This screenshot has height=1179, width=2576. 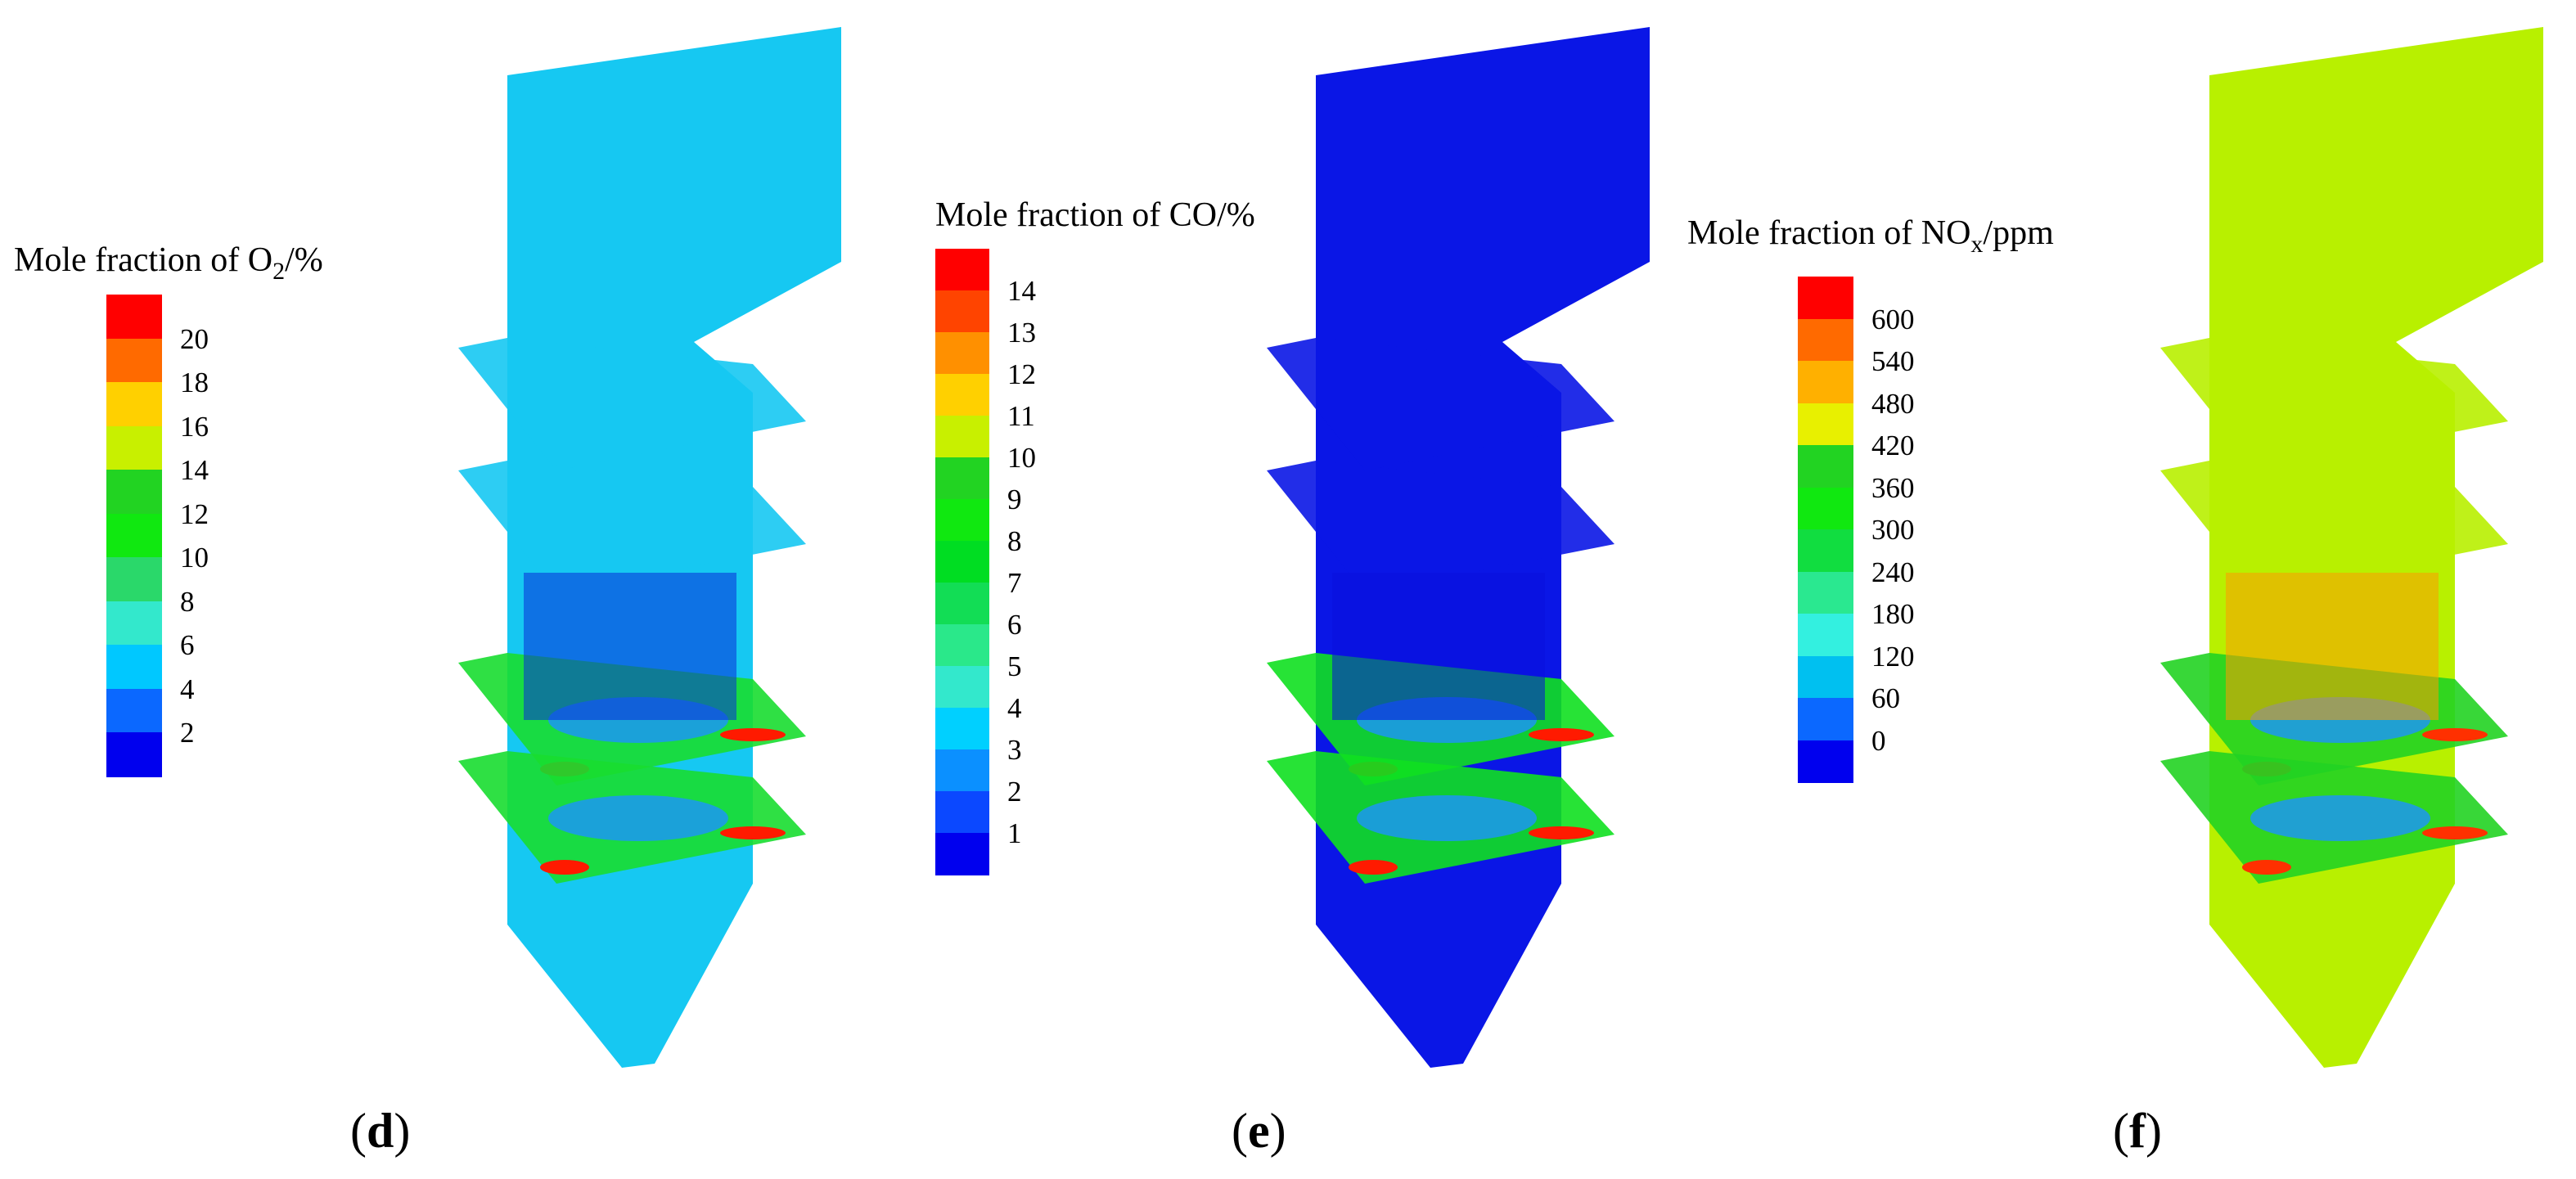 I want to click on colorbar-tick-label: 7, so click(x=1014, y=583).